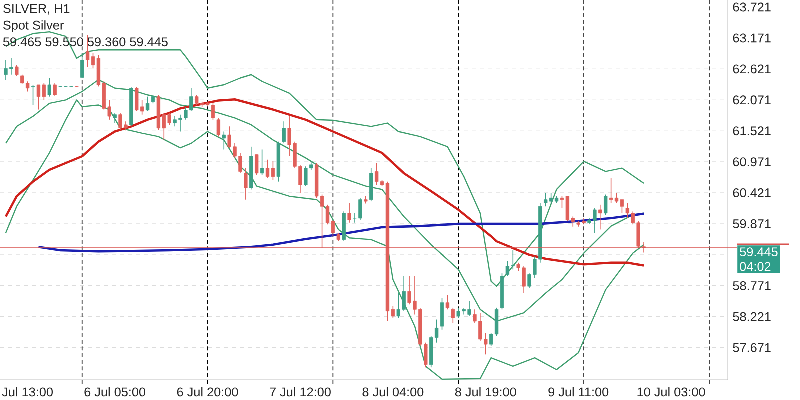  What do you see at coordinates (393, 392) in the screenshot?
I see `x-tick-label: 8 Jul 04:00` at bounding box center [393, 392].